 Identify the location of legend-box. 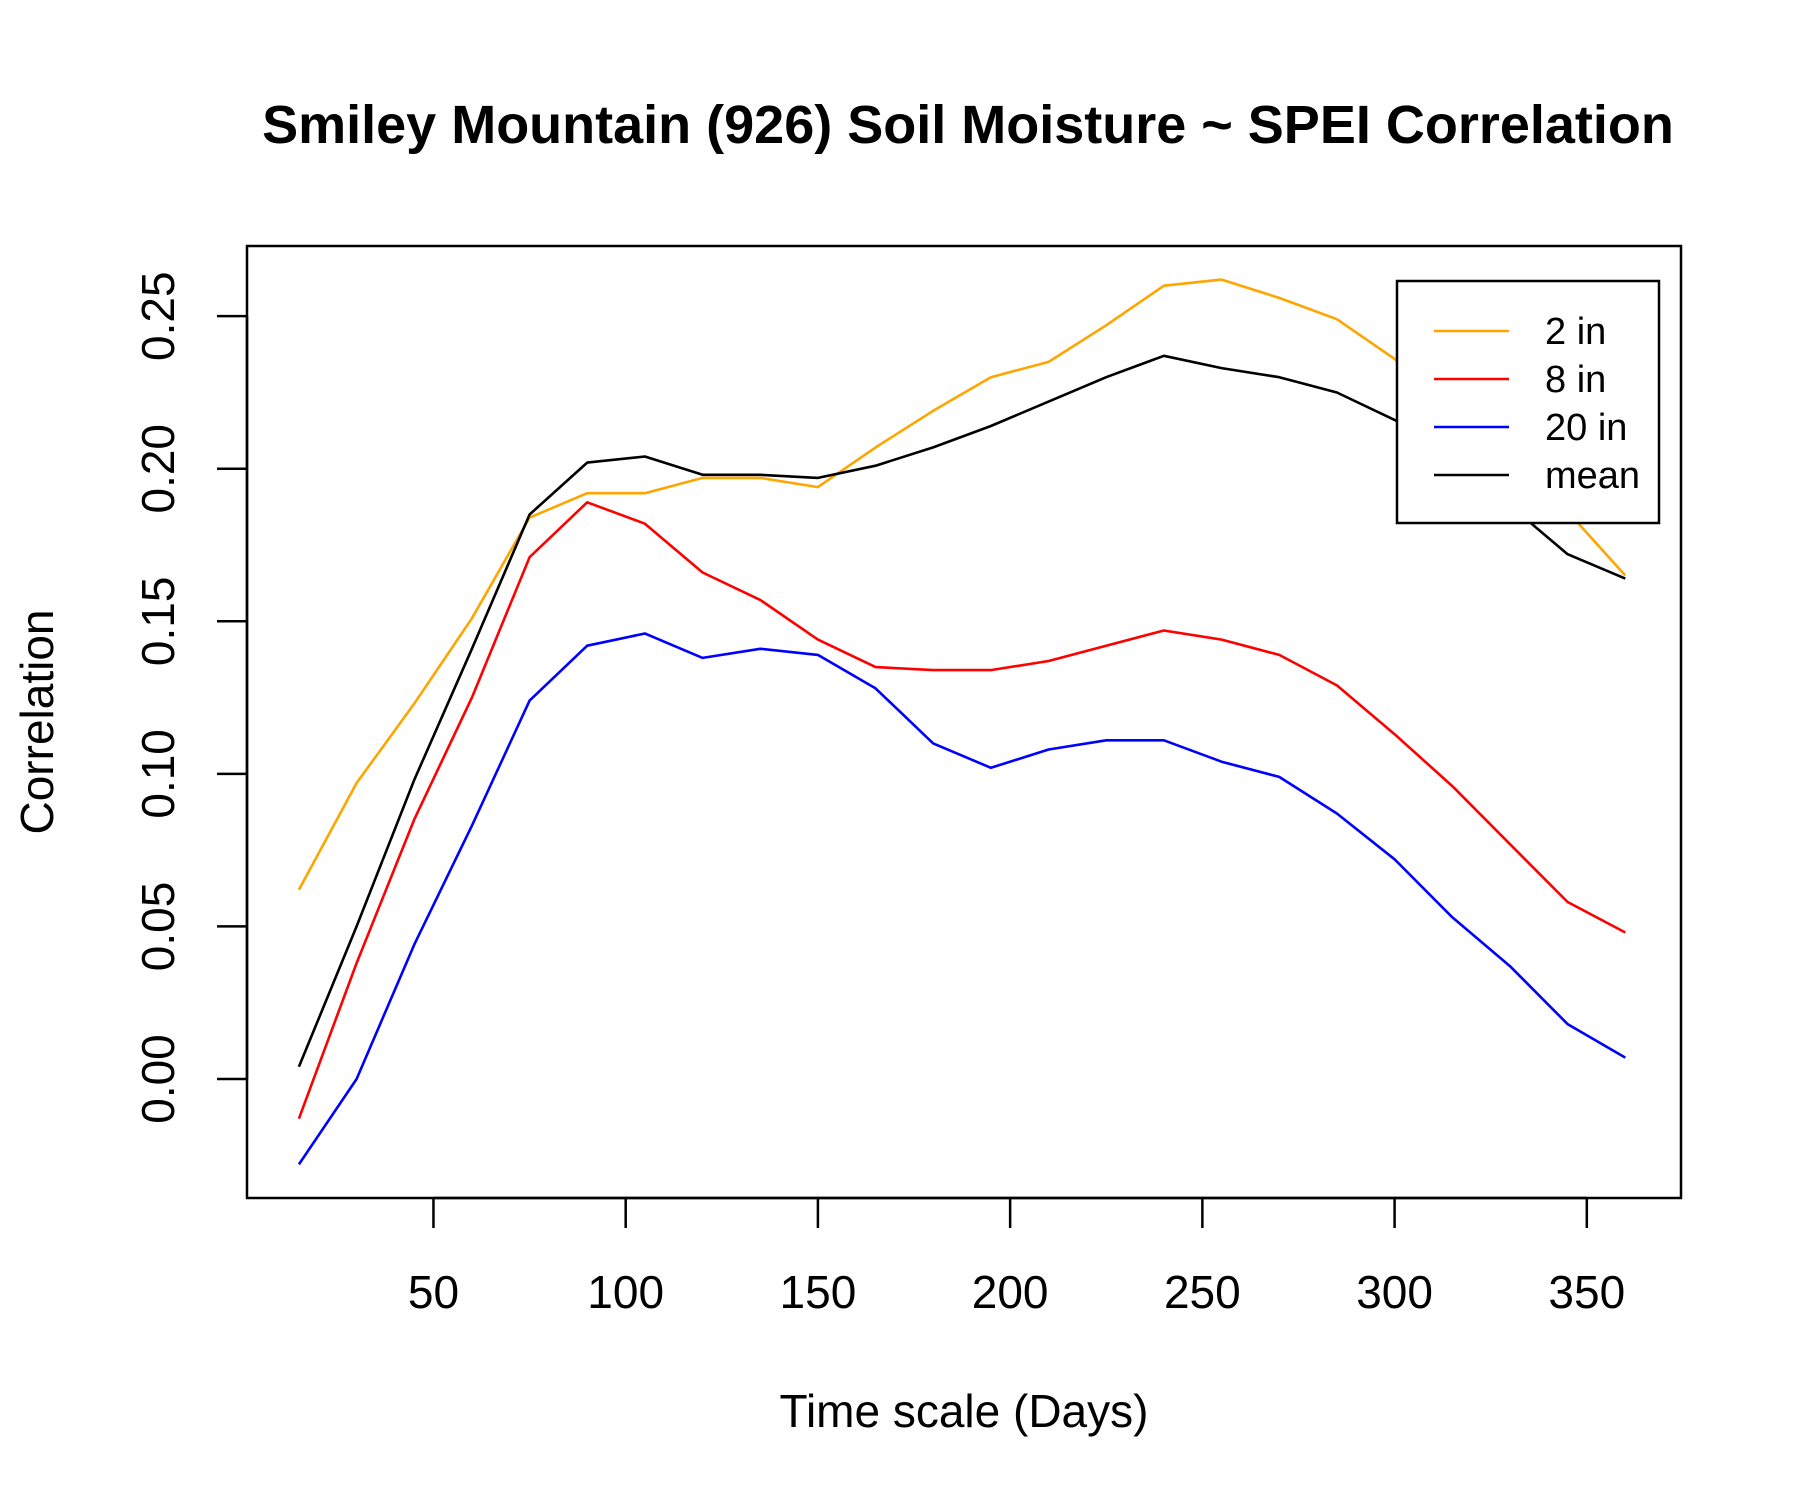
(1528, 402).